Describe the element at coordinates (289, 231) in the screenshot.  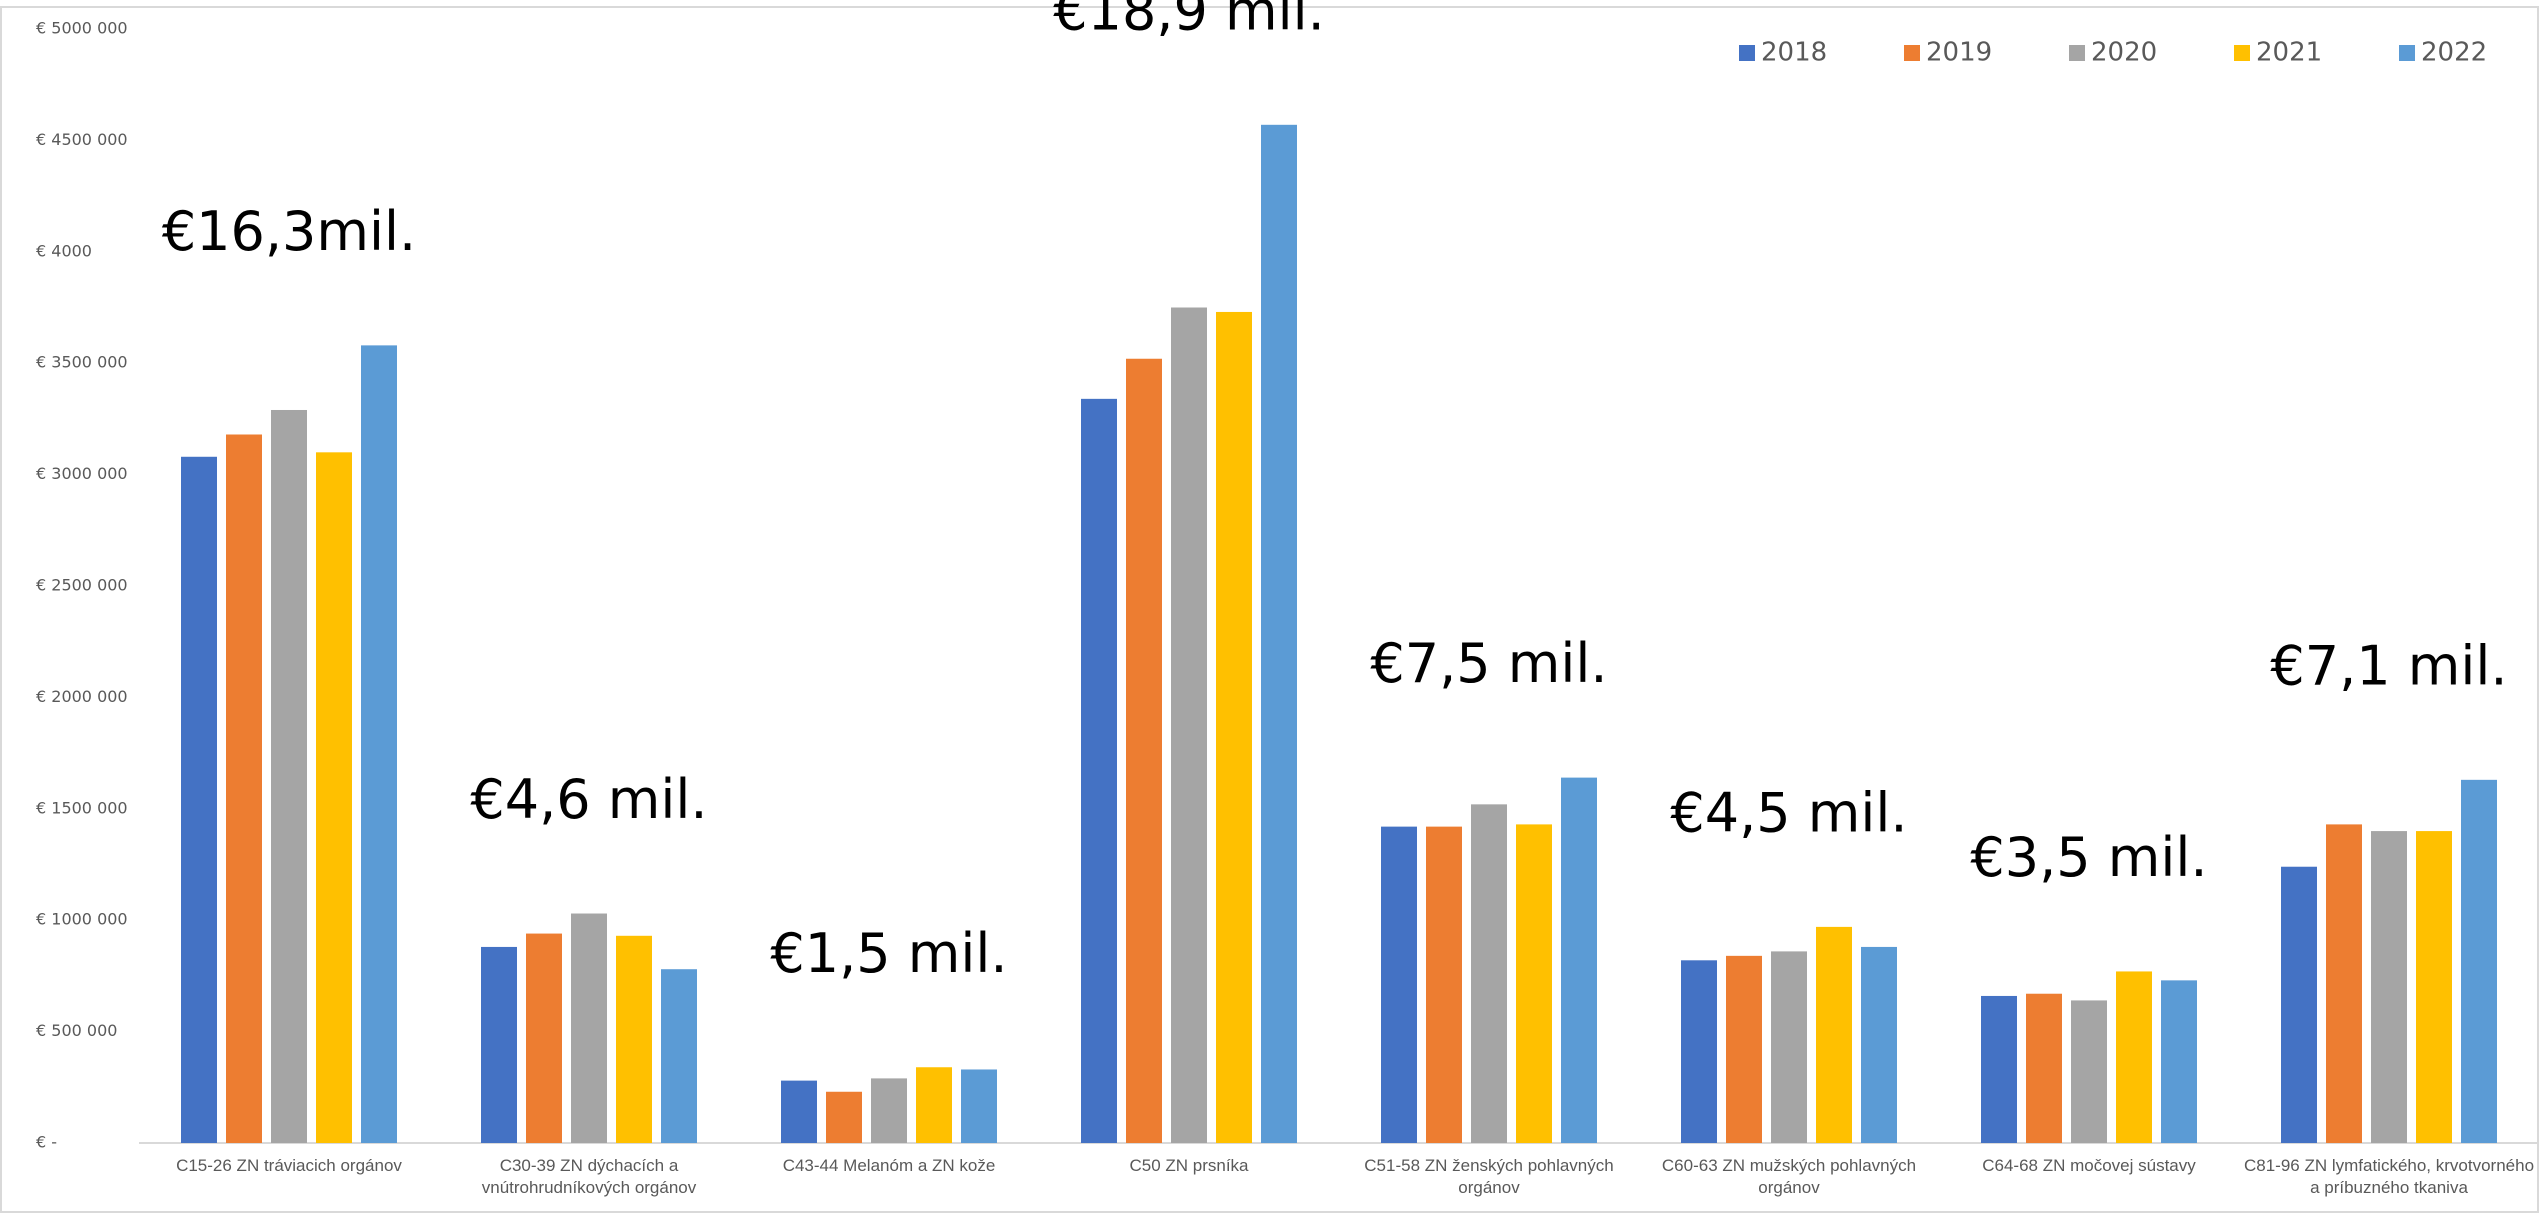
I see `annotation: €16,3mil.` at that location.